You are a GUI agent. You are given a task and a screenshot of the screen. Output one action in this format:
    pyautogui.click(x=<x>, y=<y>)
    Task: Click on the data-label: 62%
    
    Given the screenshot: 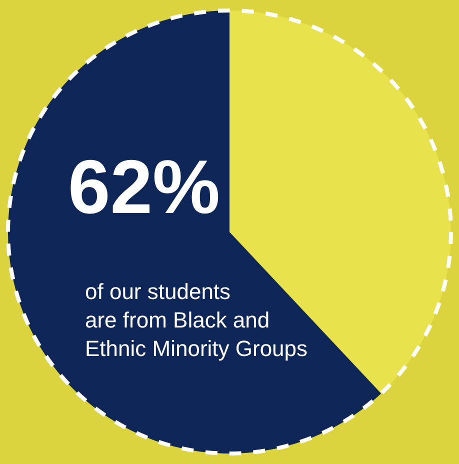 What is the action you would take?
    pyautogui.click(x=144, y=187)
    